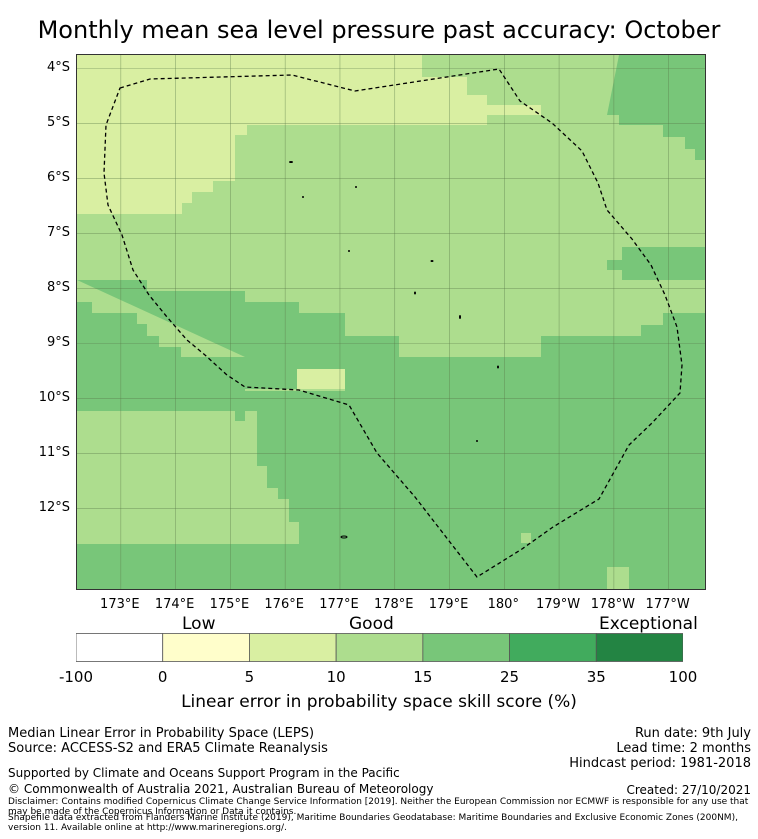 The image size is (758, 839). What do you see at coordinates (54, 397) in the screenshot?
I see `lat-label: 10°S` at bounding box center [54, 397].